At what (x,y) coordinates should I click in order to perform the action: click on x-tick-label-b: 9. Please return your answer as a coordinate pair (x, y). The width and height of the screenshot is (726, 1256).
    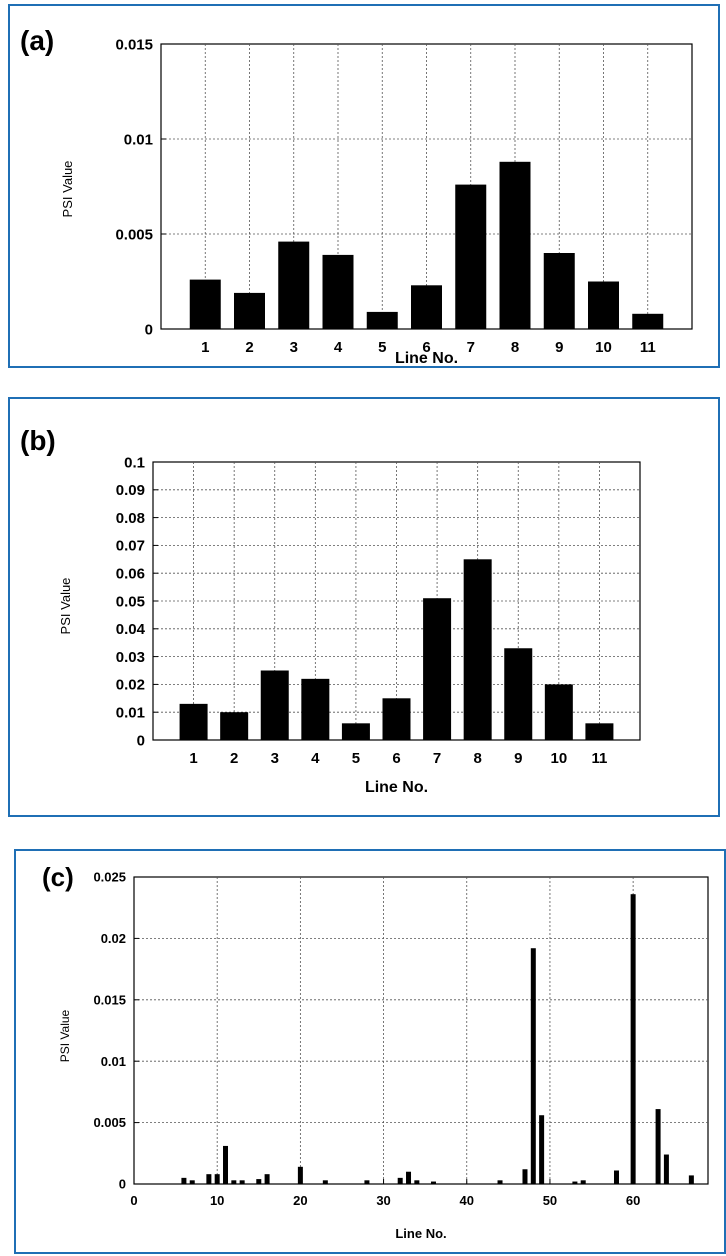
    Looking at the image, I should click on (518, 758).